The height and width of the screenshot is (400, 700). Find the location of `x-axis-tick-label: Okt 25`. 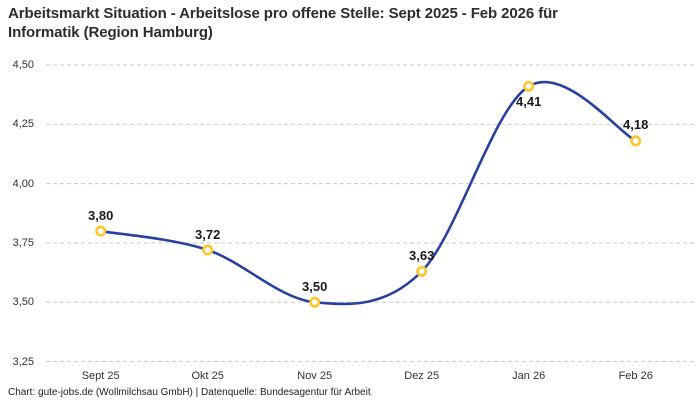

x-axis-tick-label: Okt 25 is located at coordinates (207, 376).